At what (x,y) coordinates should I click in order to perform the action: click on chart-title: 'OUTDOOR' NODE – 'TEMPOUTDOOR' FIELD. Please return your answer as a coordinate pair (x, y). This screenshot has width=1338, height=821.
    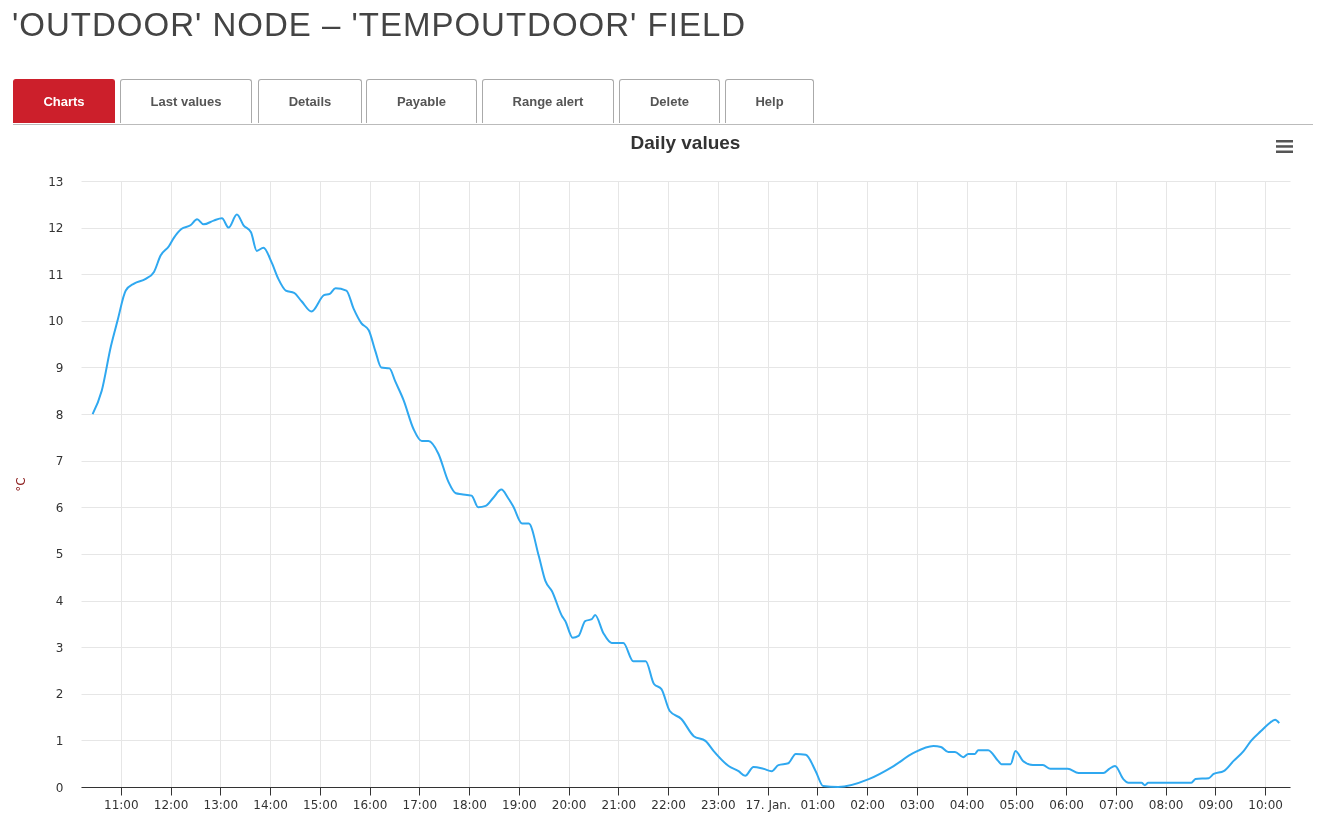
    Looking at the image, I should click on (379, 25).